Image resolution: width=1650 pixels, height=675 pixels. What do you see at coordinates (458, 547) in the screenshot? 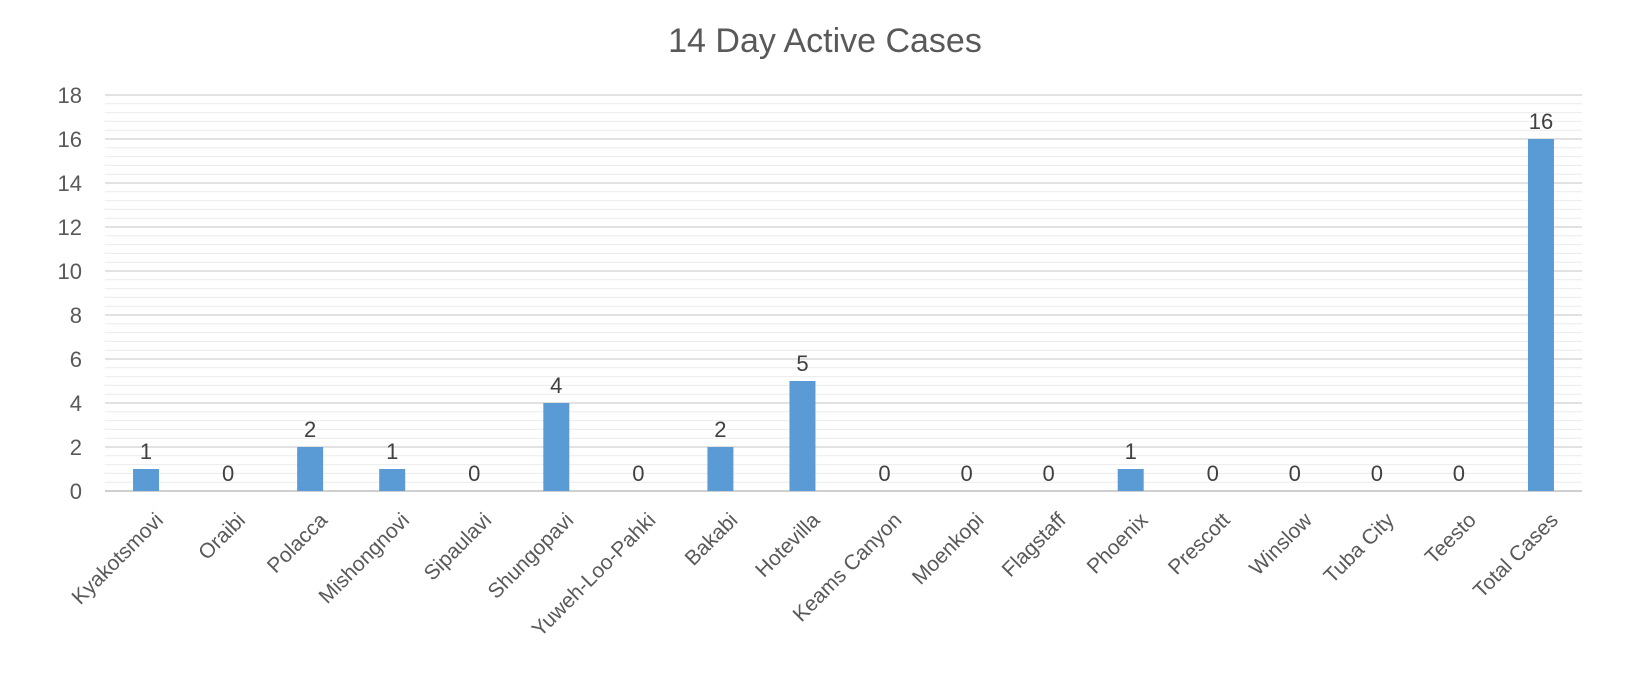
I see `x-category-label: Sipaulavi` at bounding box center [458, 547].